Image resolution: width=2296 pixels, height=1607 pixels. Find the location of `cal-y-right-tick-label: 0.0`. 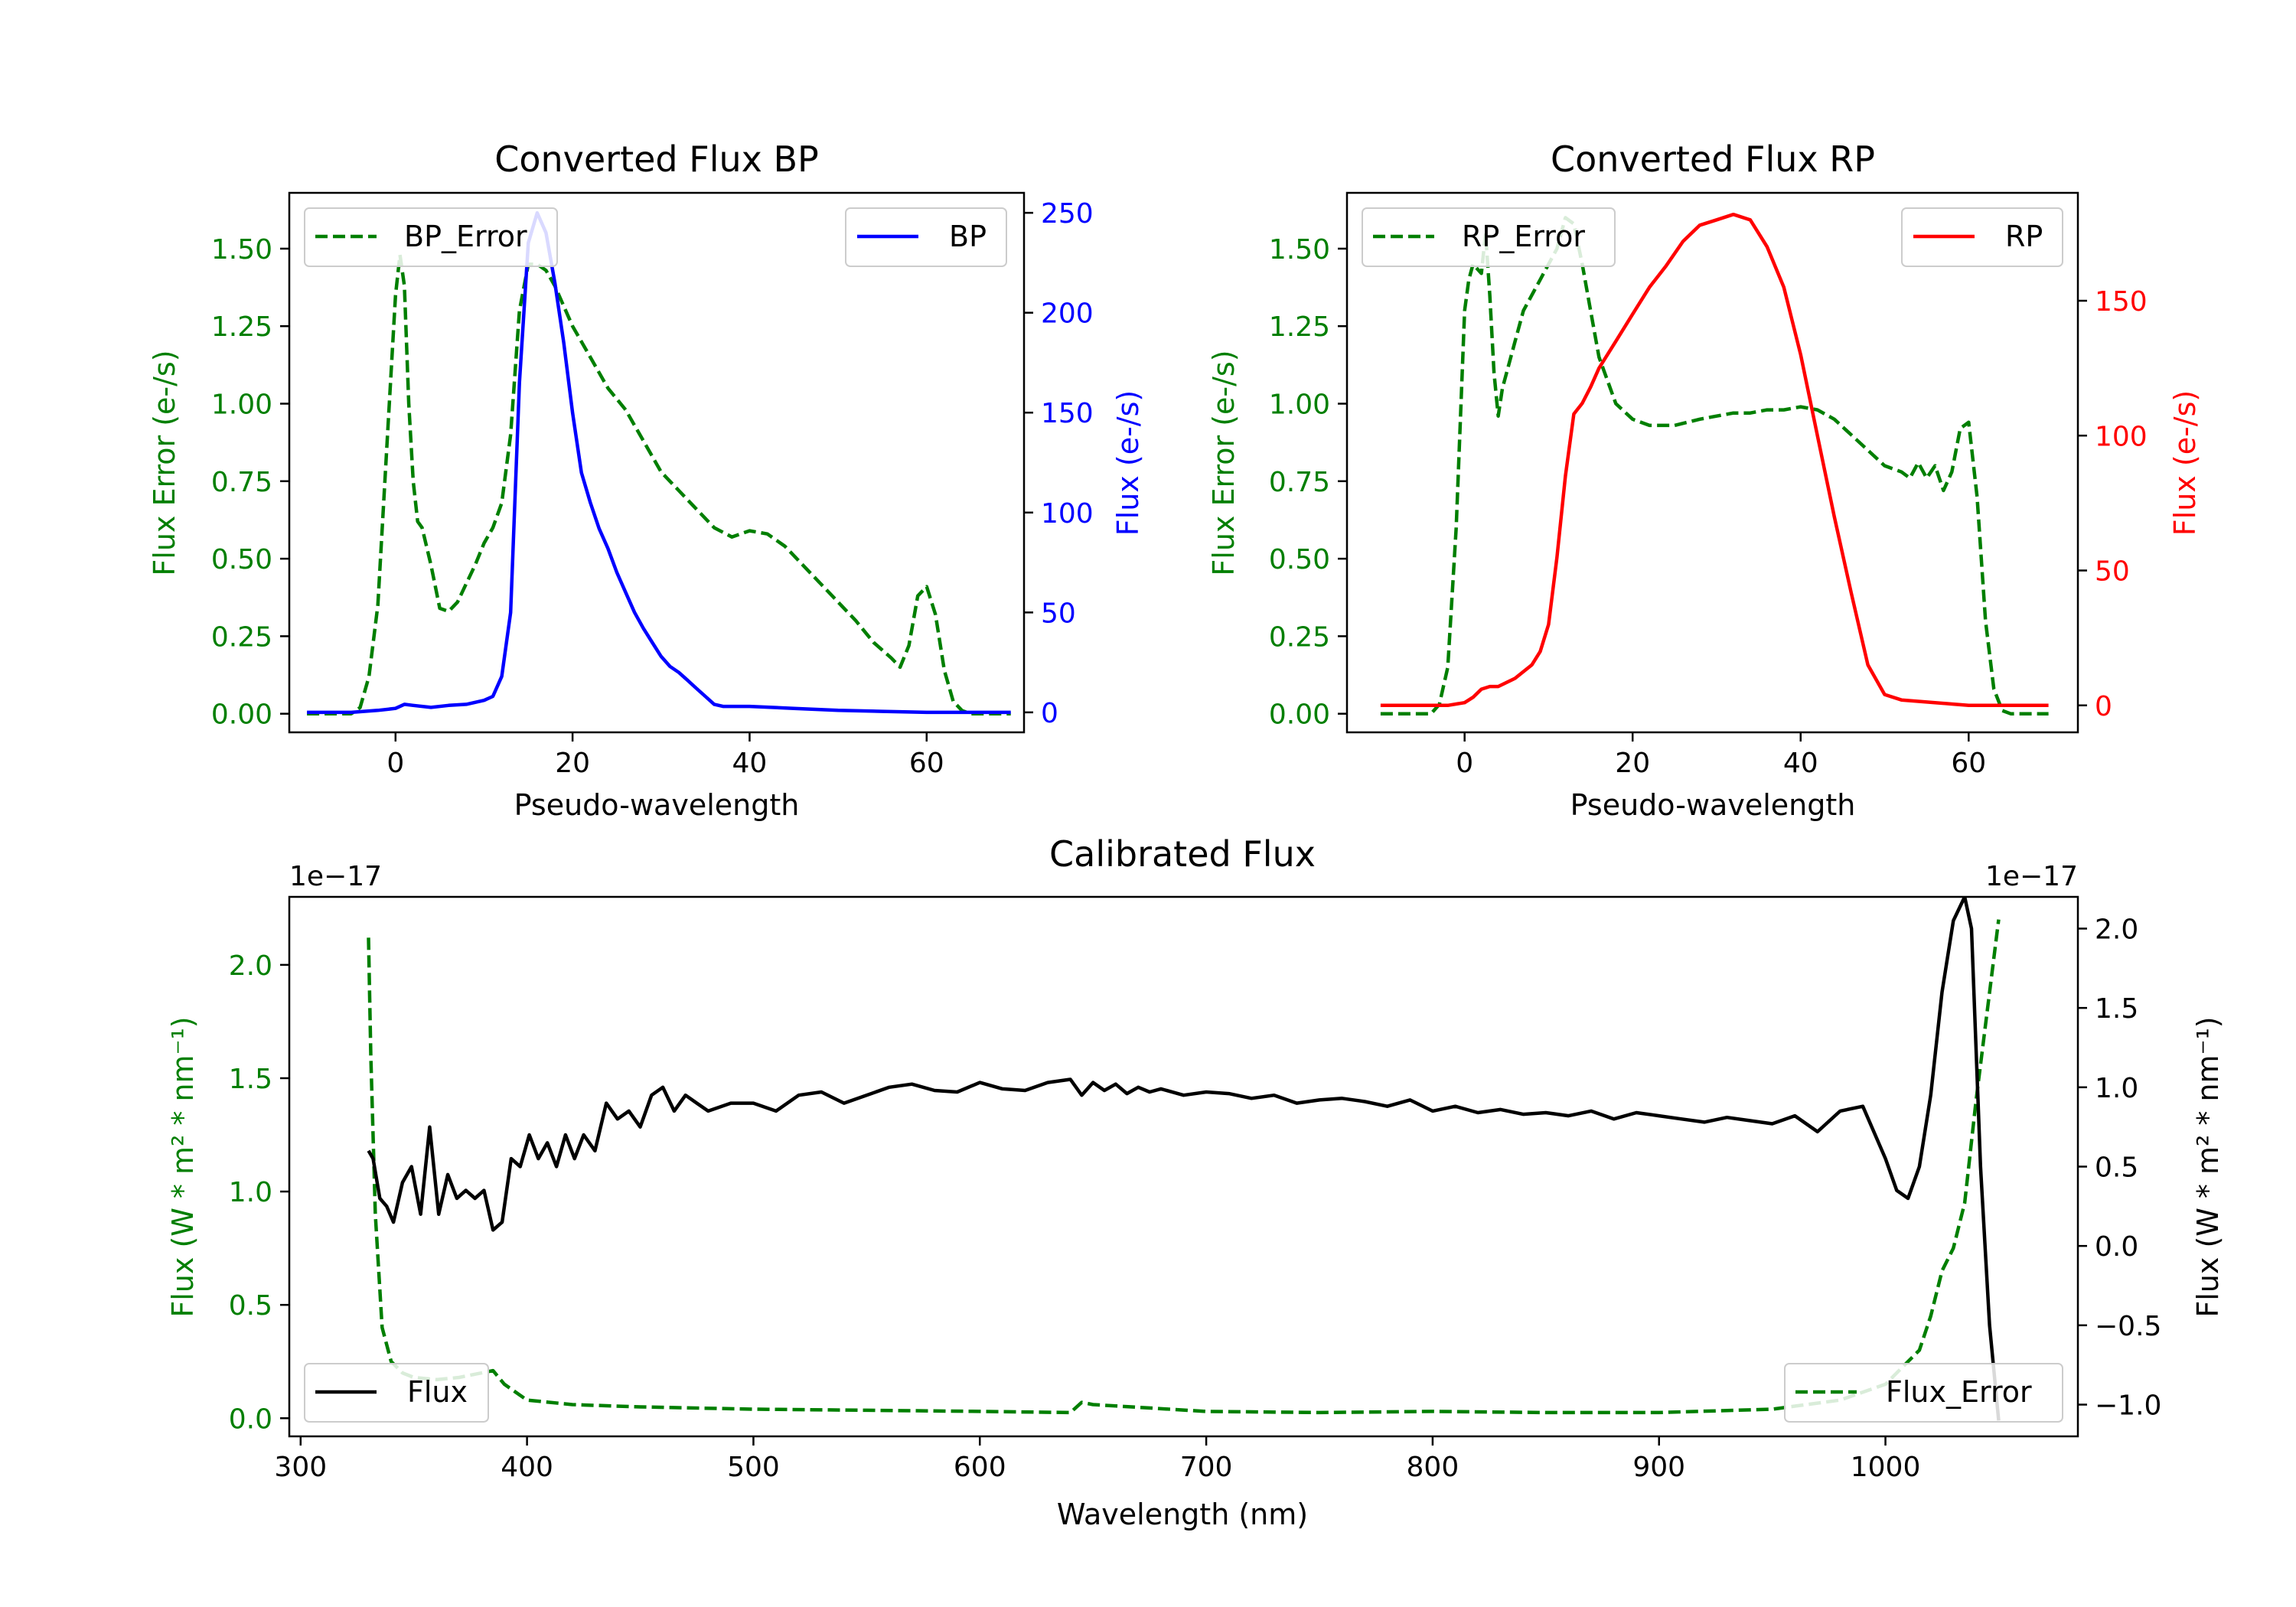

cal-y-right-tick-label: 0.0 is located at coordinates (2116, 1247).